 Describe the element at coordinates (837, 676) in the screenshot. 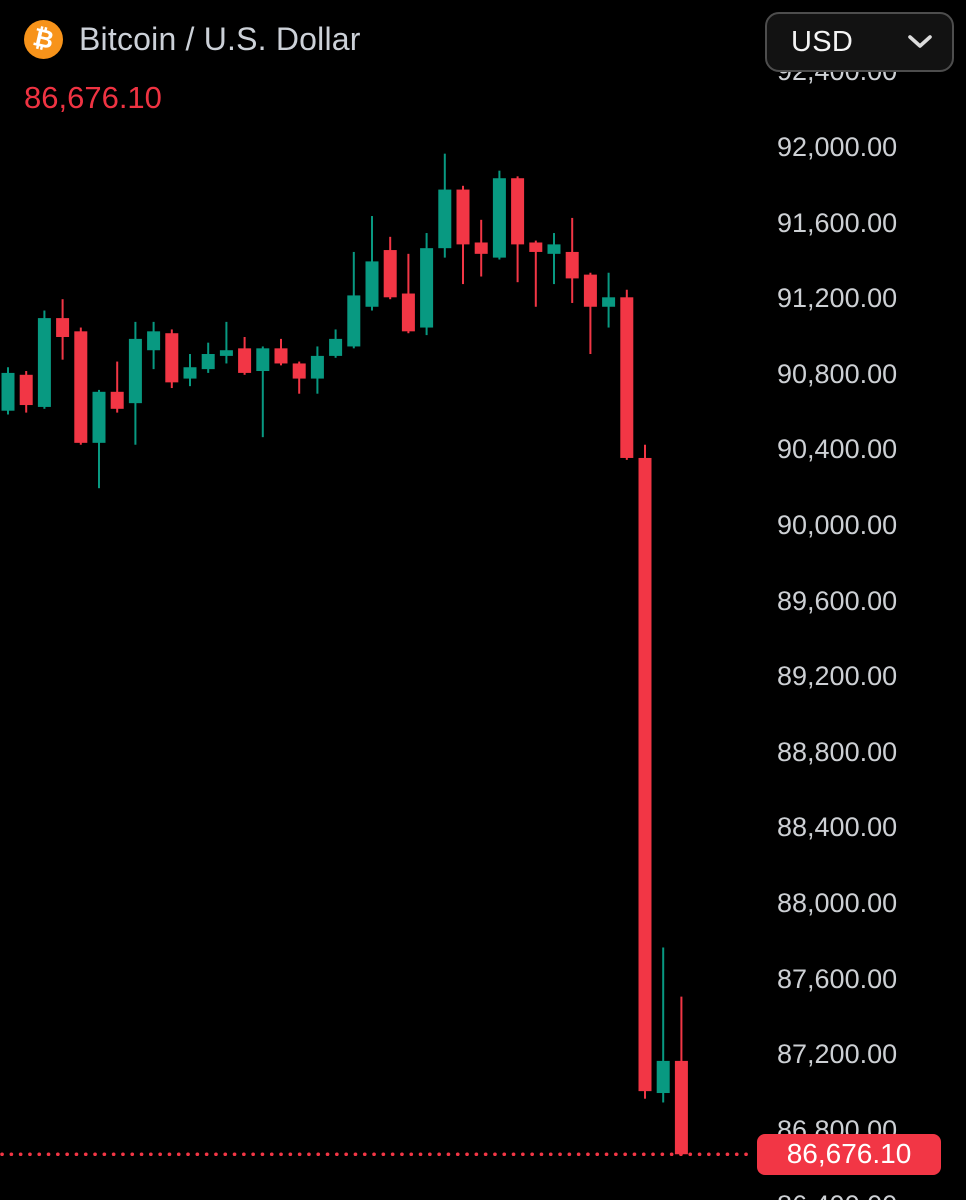

I see `price-axis-label: 89,200.00` at that location.